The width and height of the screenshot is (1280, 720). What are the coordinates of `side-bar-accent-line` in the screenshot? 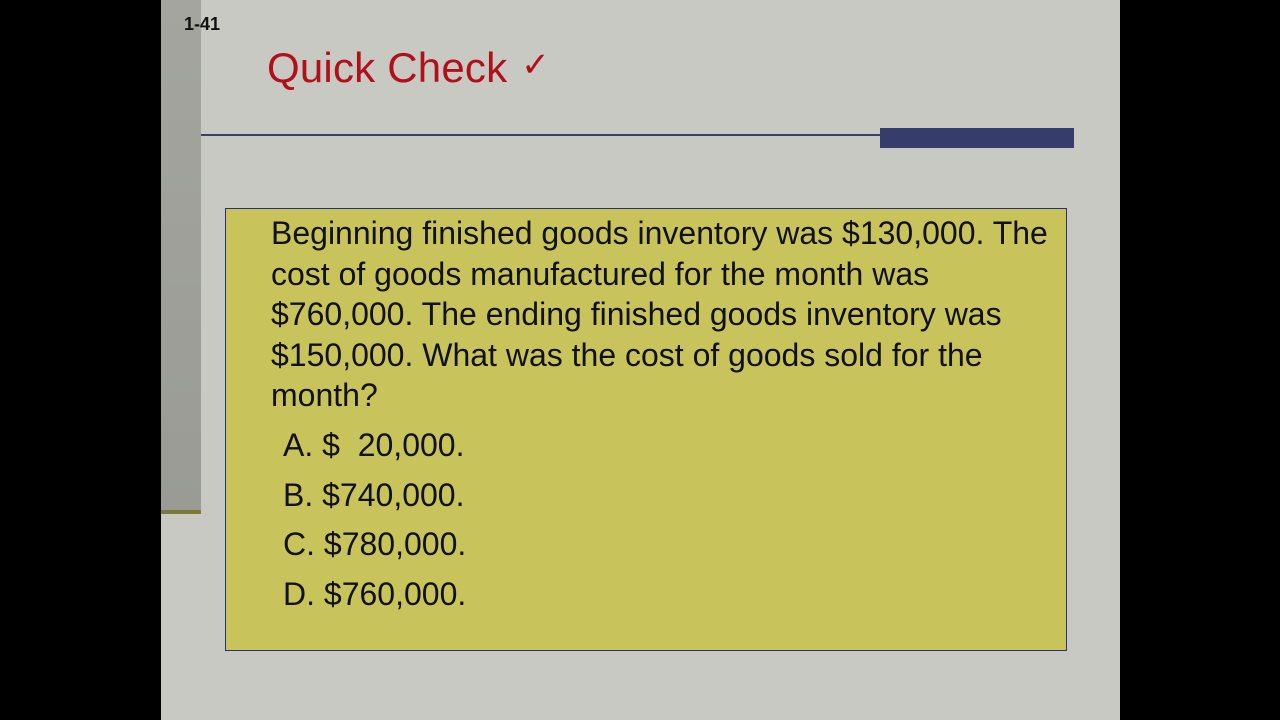 It's located at (181, 512).